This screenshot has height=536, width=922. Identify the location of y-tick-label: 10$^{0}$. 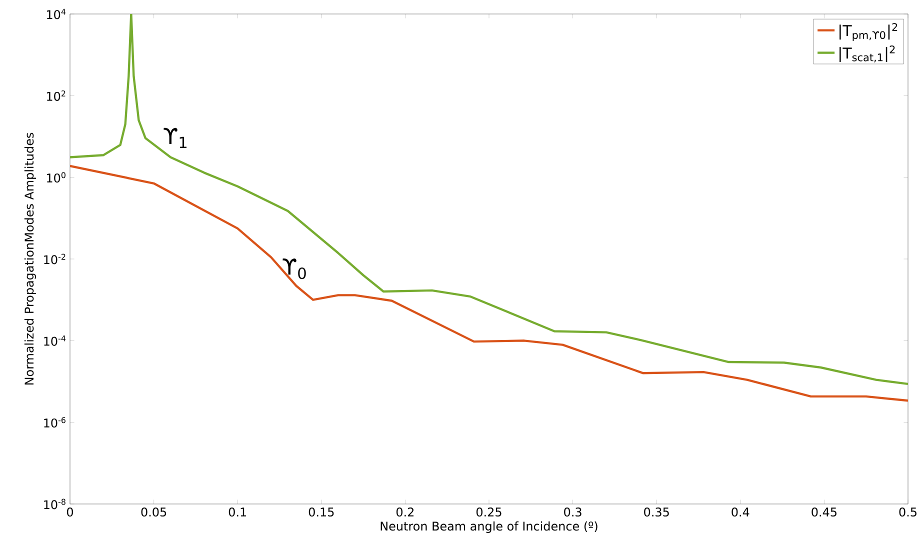
(56, 177).